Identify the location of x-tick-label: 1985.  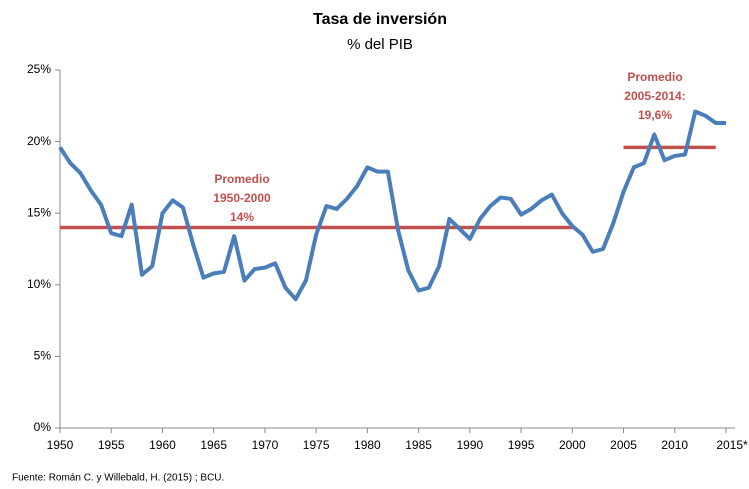
(418, 445).